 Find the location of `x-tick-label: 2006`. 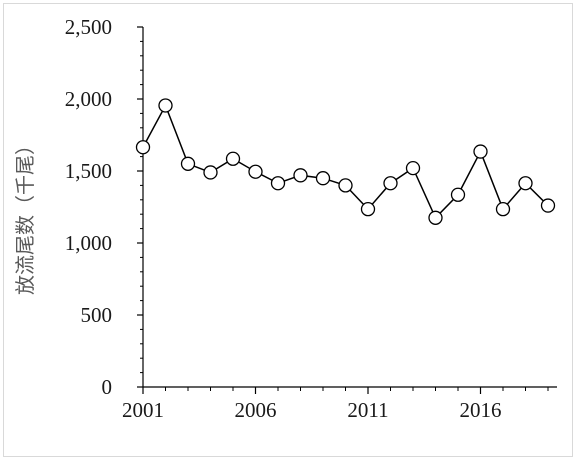

x-tick-label: 2006 is located at coordinates (256, 410).